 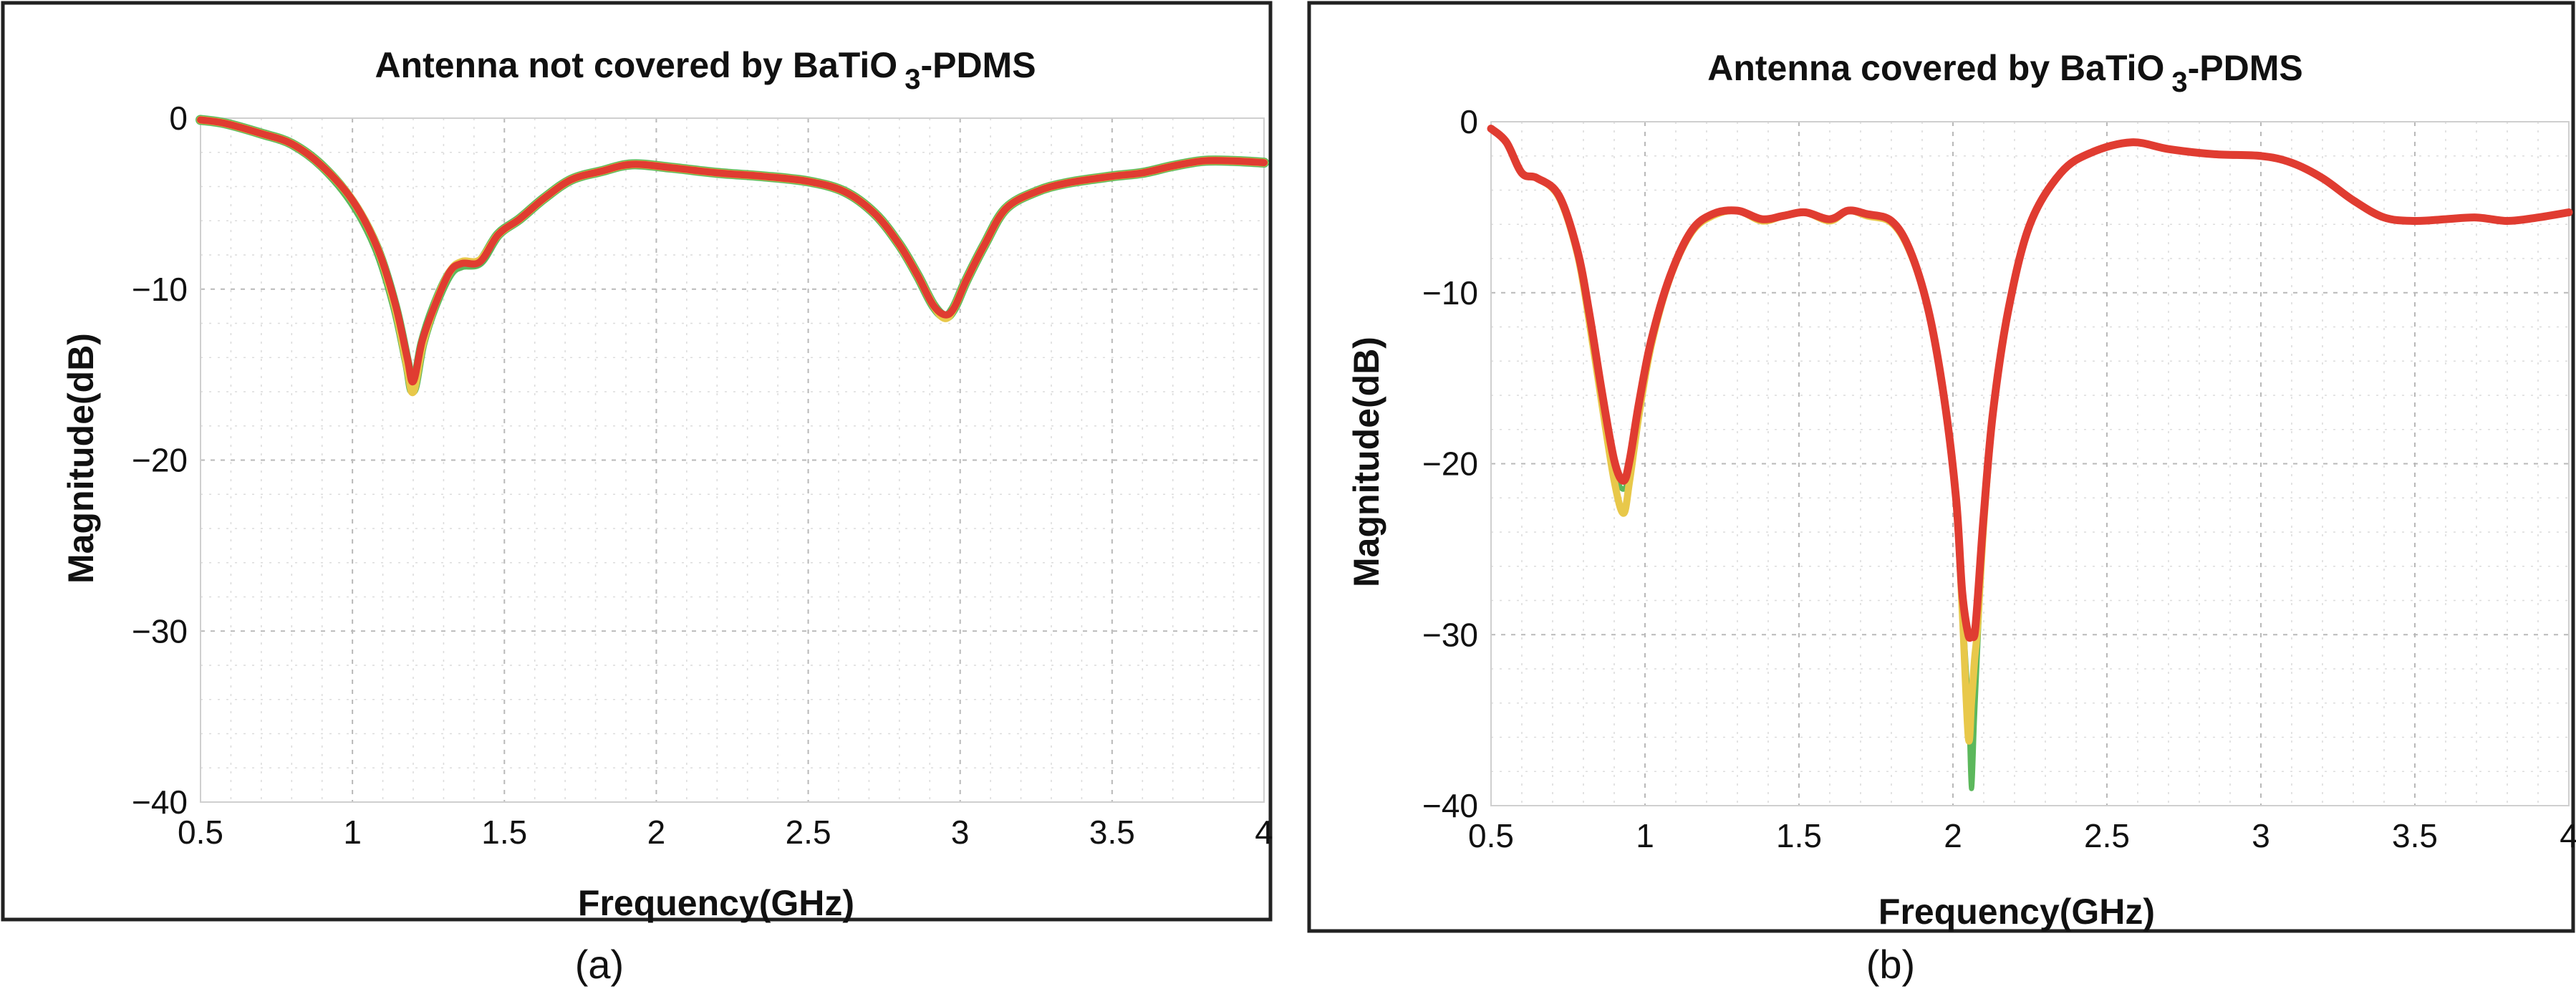 What do you see at coordinates (2179, 82) in the screenshot?
I see `panel-b-title-subscript: 3` at bounding box center [2179, 82].